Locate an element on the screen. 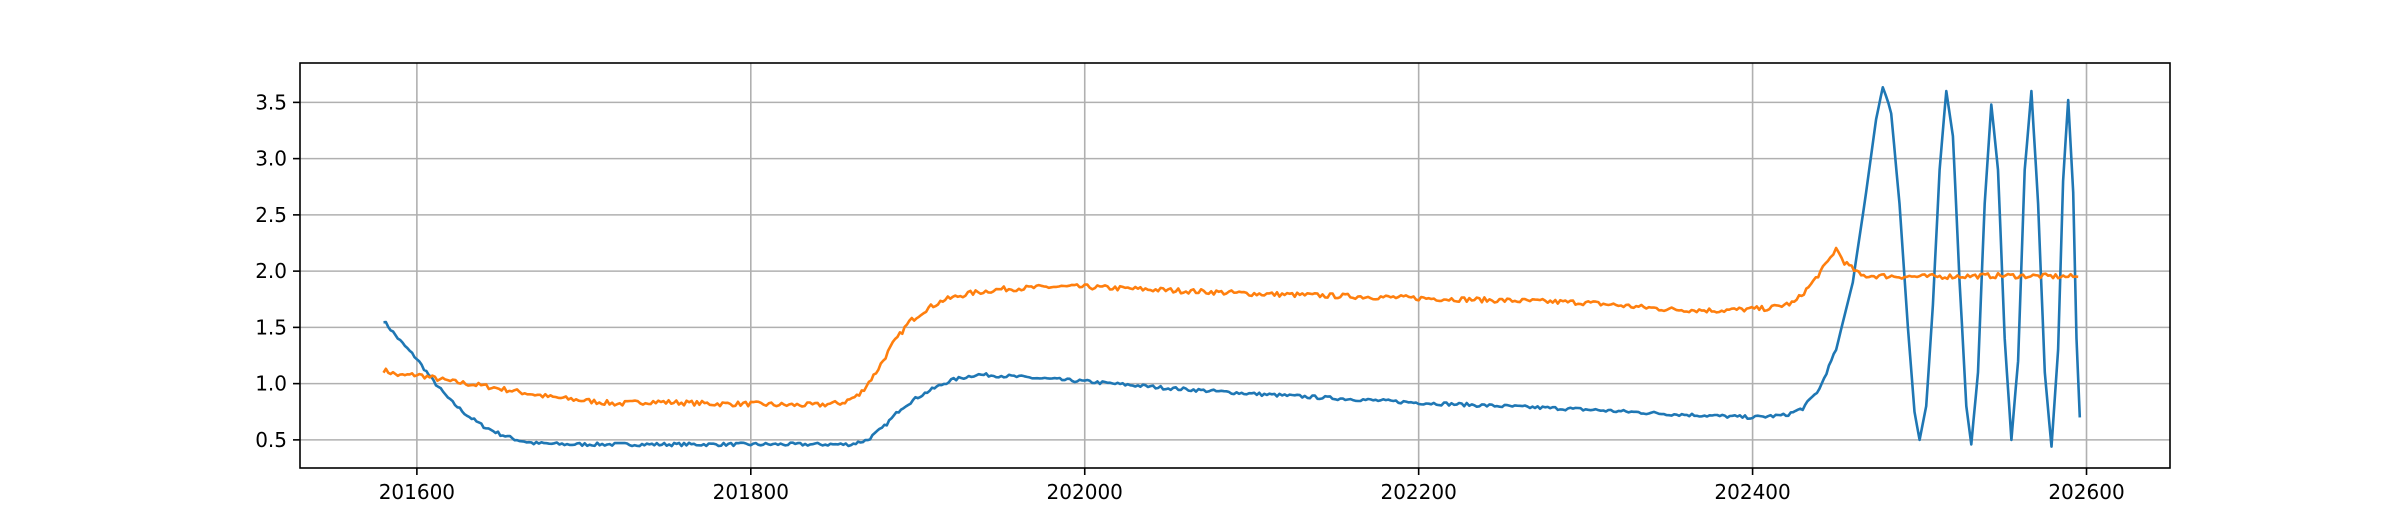 This screenshot has height=525, width=2400. y-tick-label: 0.5 is located at coordinates (271, 440).